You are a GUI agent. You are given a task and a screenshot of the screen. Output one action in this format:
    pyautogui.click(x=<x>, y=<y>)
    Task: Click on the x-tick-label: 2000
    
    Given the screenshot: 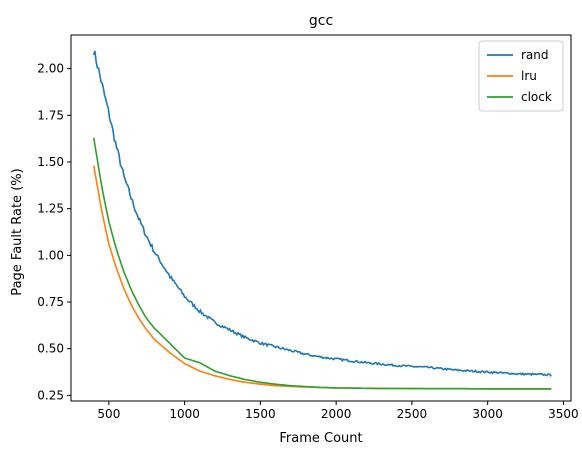 What is the action you would take?
    pyautogui.click(x=336, y=414)
    